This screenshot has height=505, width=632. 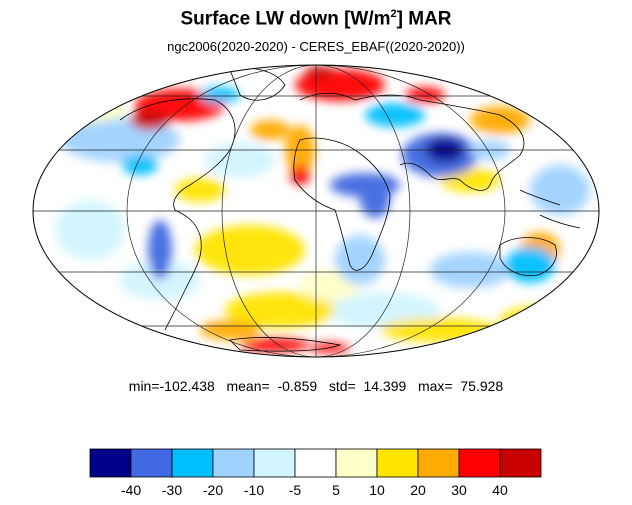 What do you see at coordinates (459, 490) in the screenshot?
I see `colorbar-tick-label: 30` at bounding box center [459, 490].